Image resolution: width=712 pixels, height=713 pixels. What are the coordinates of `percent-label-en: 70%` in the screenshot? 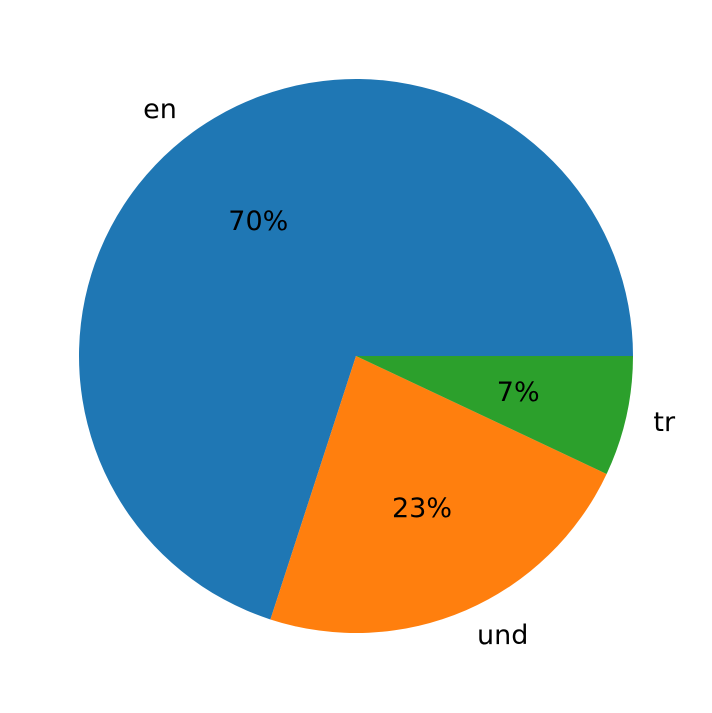 It's located at (258, 221).